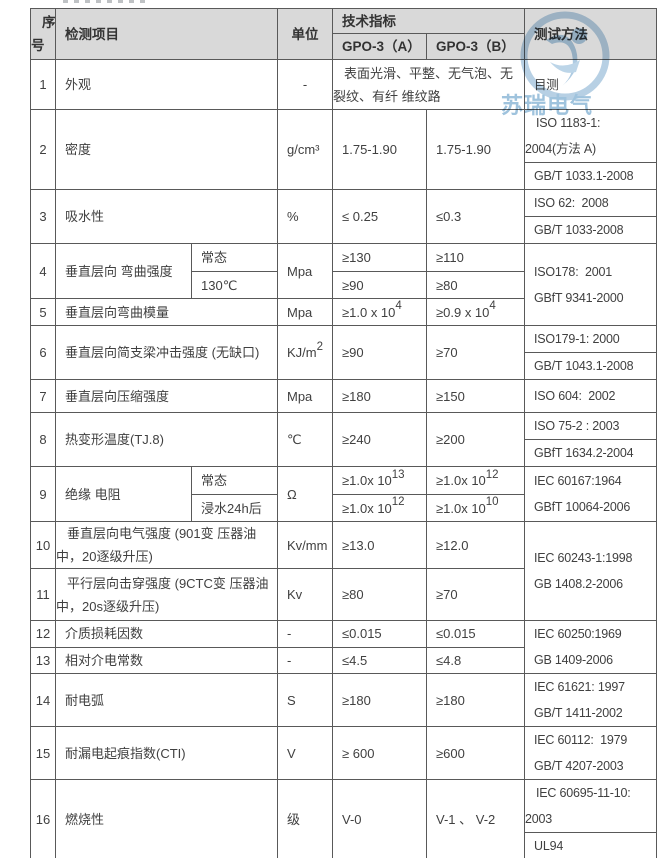 Image resolution: width=664 pixels, height=858 pixels. I want to click on table-cell: g/cm³, so click(305, 149).